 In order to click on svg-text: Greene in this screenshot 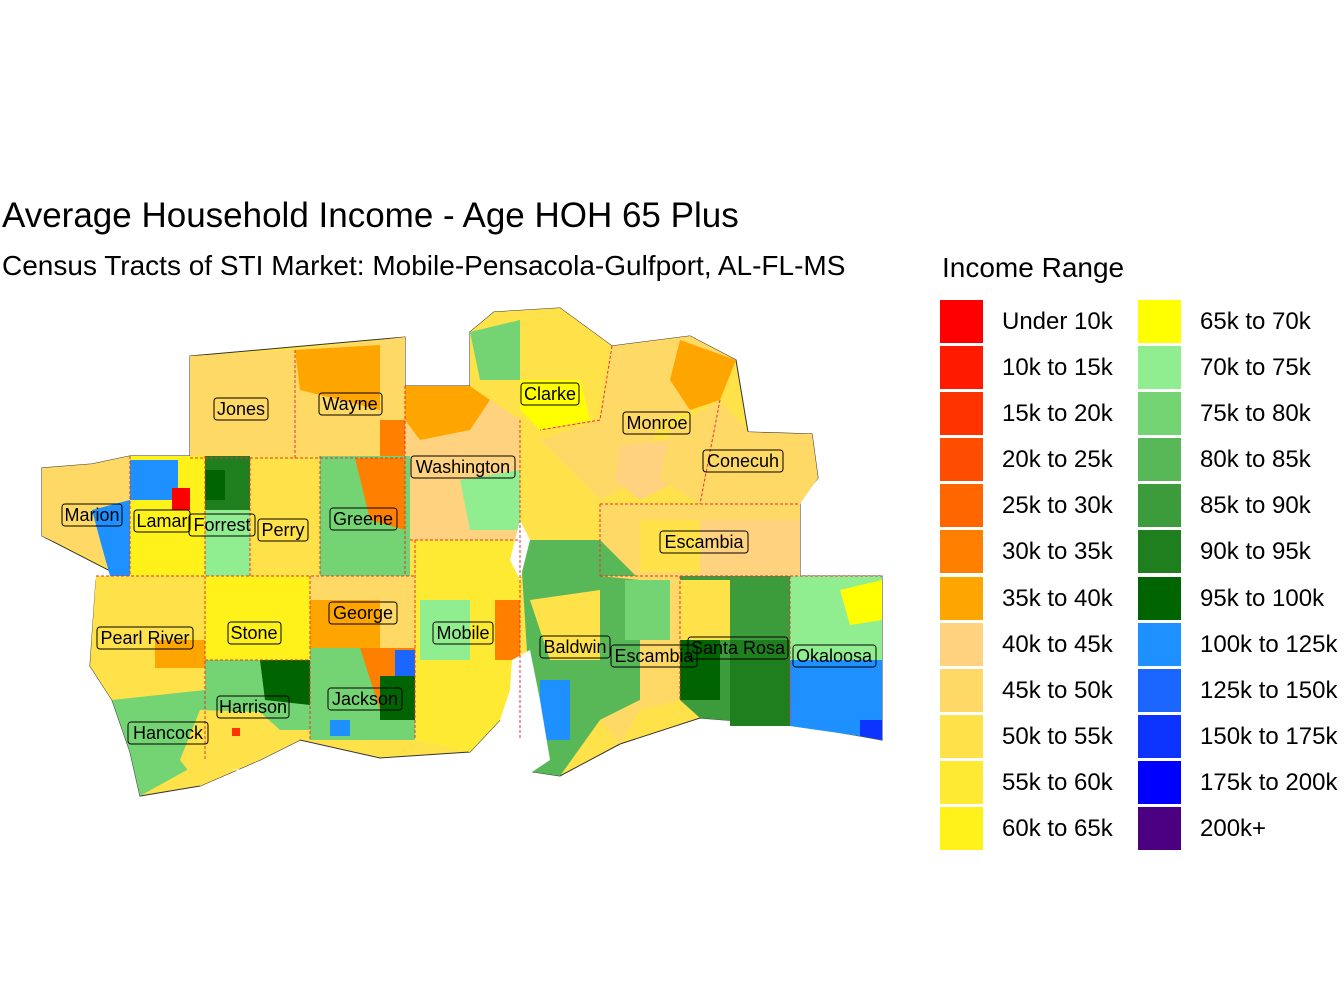, I will do `click(363, 519)`.